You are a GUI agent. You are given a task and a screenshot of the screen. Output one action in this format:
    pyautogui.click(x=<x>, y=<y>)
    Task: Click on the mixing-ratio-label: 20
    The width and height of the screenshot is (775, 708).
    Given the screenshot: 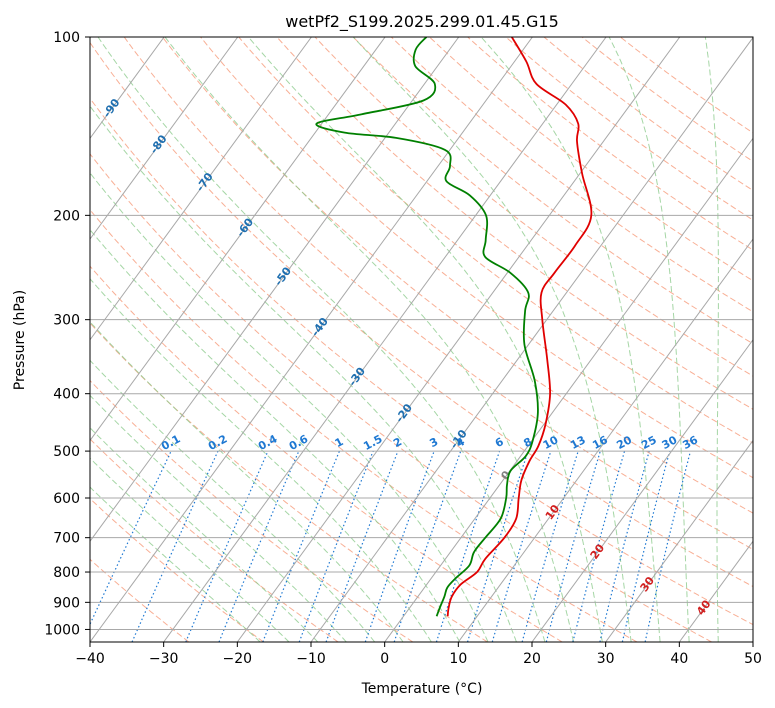 What is the action you would take?
    pyautogui.click(x=624, y=442)
    